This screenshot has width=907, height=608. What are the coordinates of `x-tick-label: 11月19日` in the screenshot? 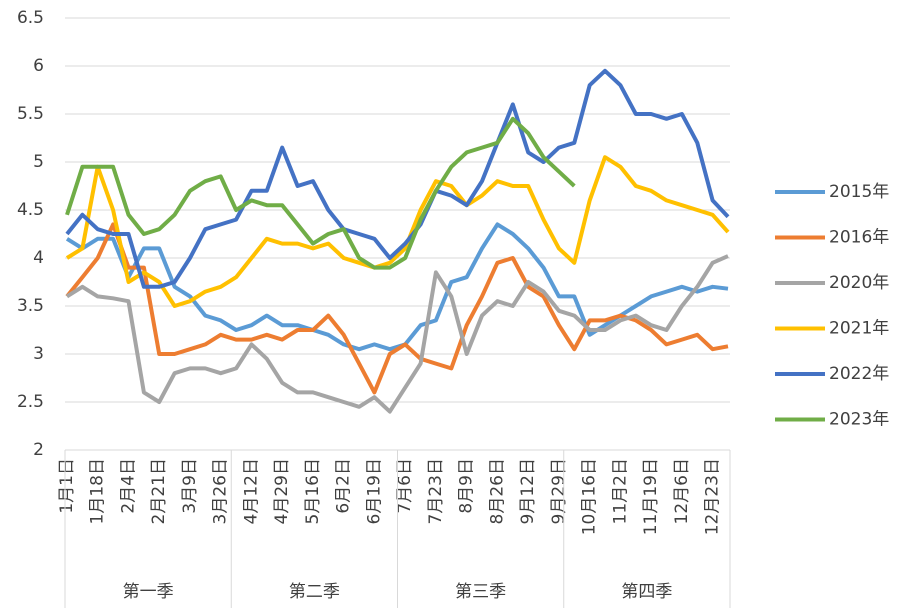 It's located at (651, 496).